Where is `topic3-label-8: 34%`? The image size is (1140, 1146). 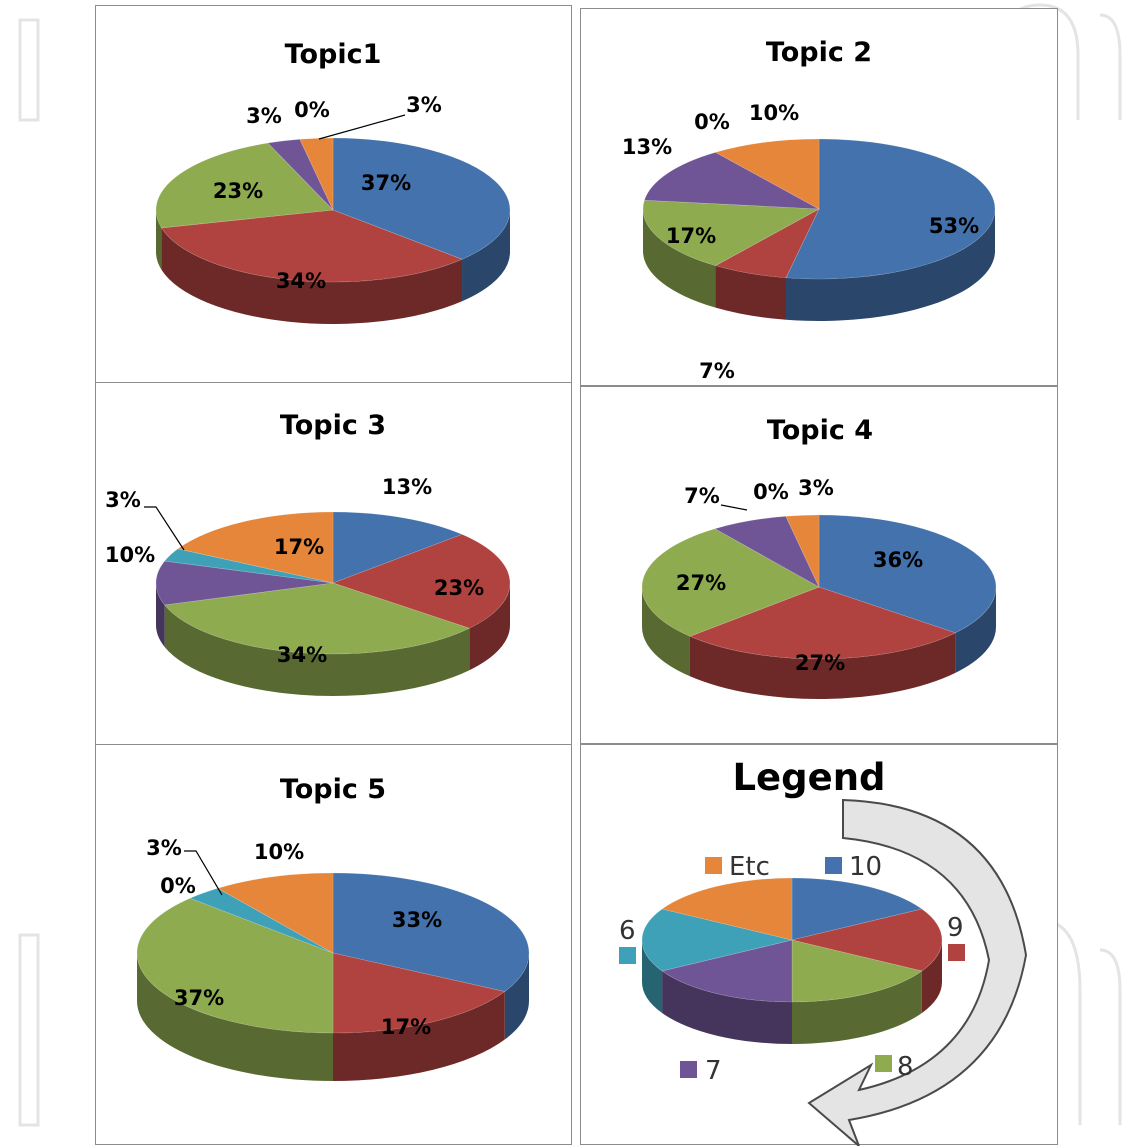
topic3-label-8: 34% is located at coordinates (302, 655).